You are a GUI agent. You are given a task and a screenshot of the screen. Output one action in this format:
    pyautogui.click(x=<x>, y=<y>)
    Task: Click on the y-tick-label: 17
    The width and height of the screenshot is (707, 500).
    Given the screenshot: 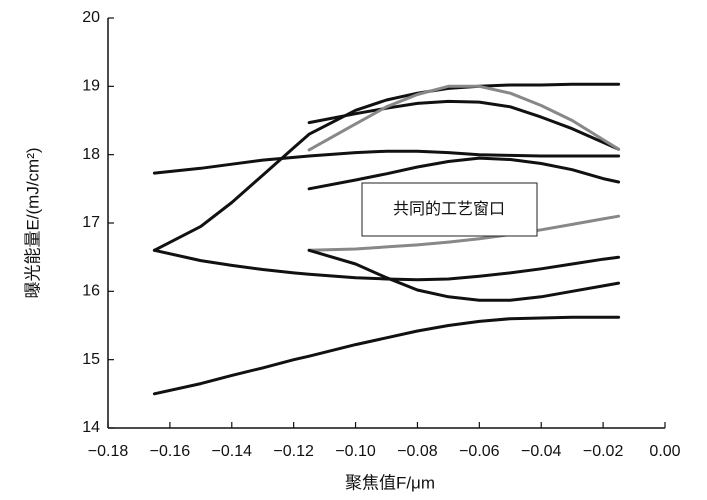 What is the action you would take?
    pyautogui.click(x=91, y=222)
    